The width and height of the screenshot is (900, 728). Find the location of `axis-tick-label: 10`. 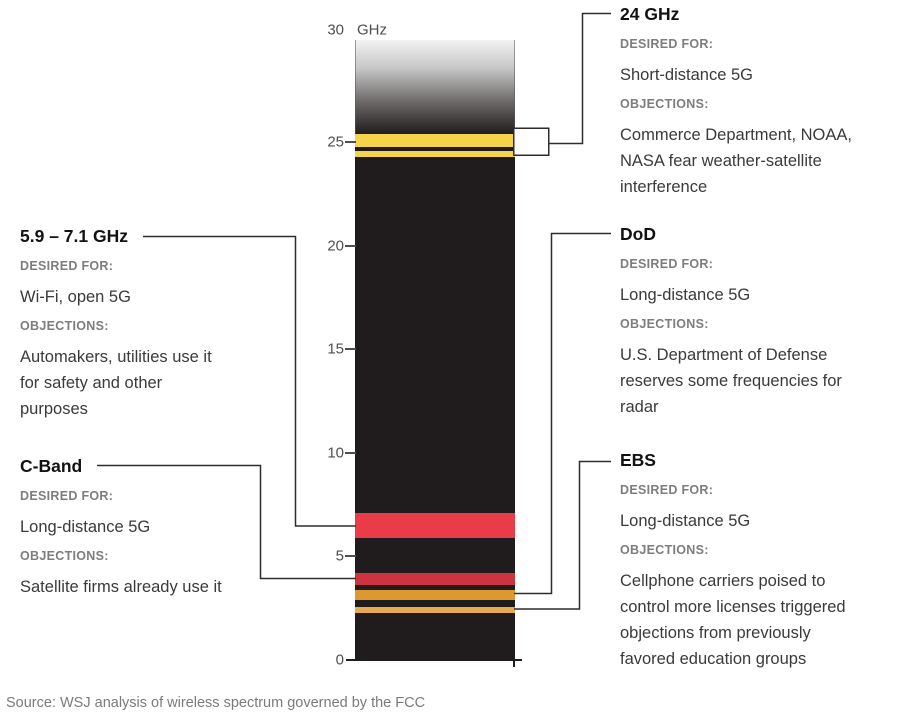

axis-tick-label: 10 is located at coordinates (335, 453).